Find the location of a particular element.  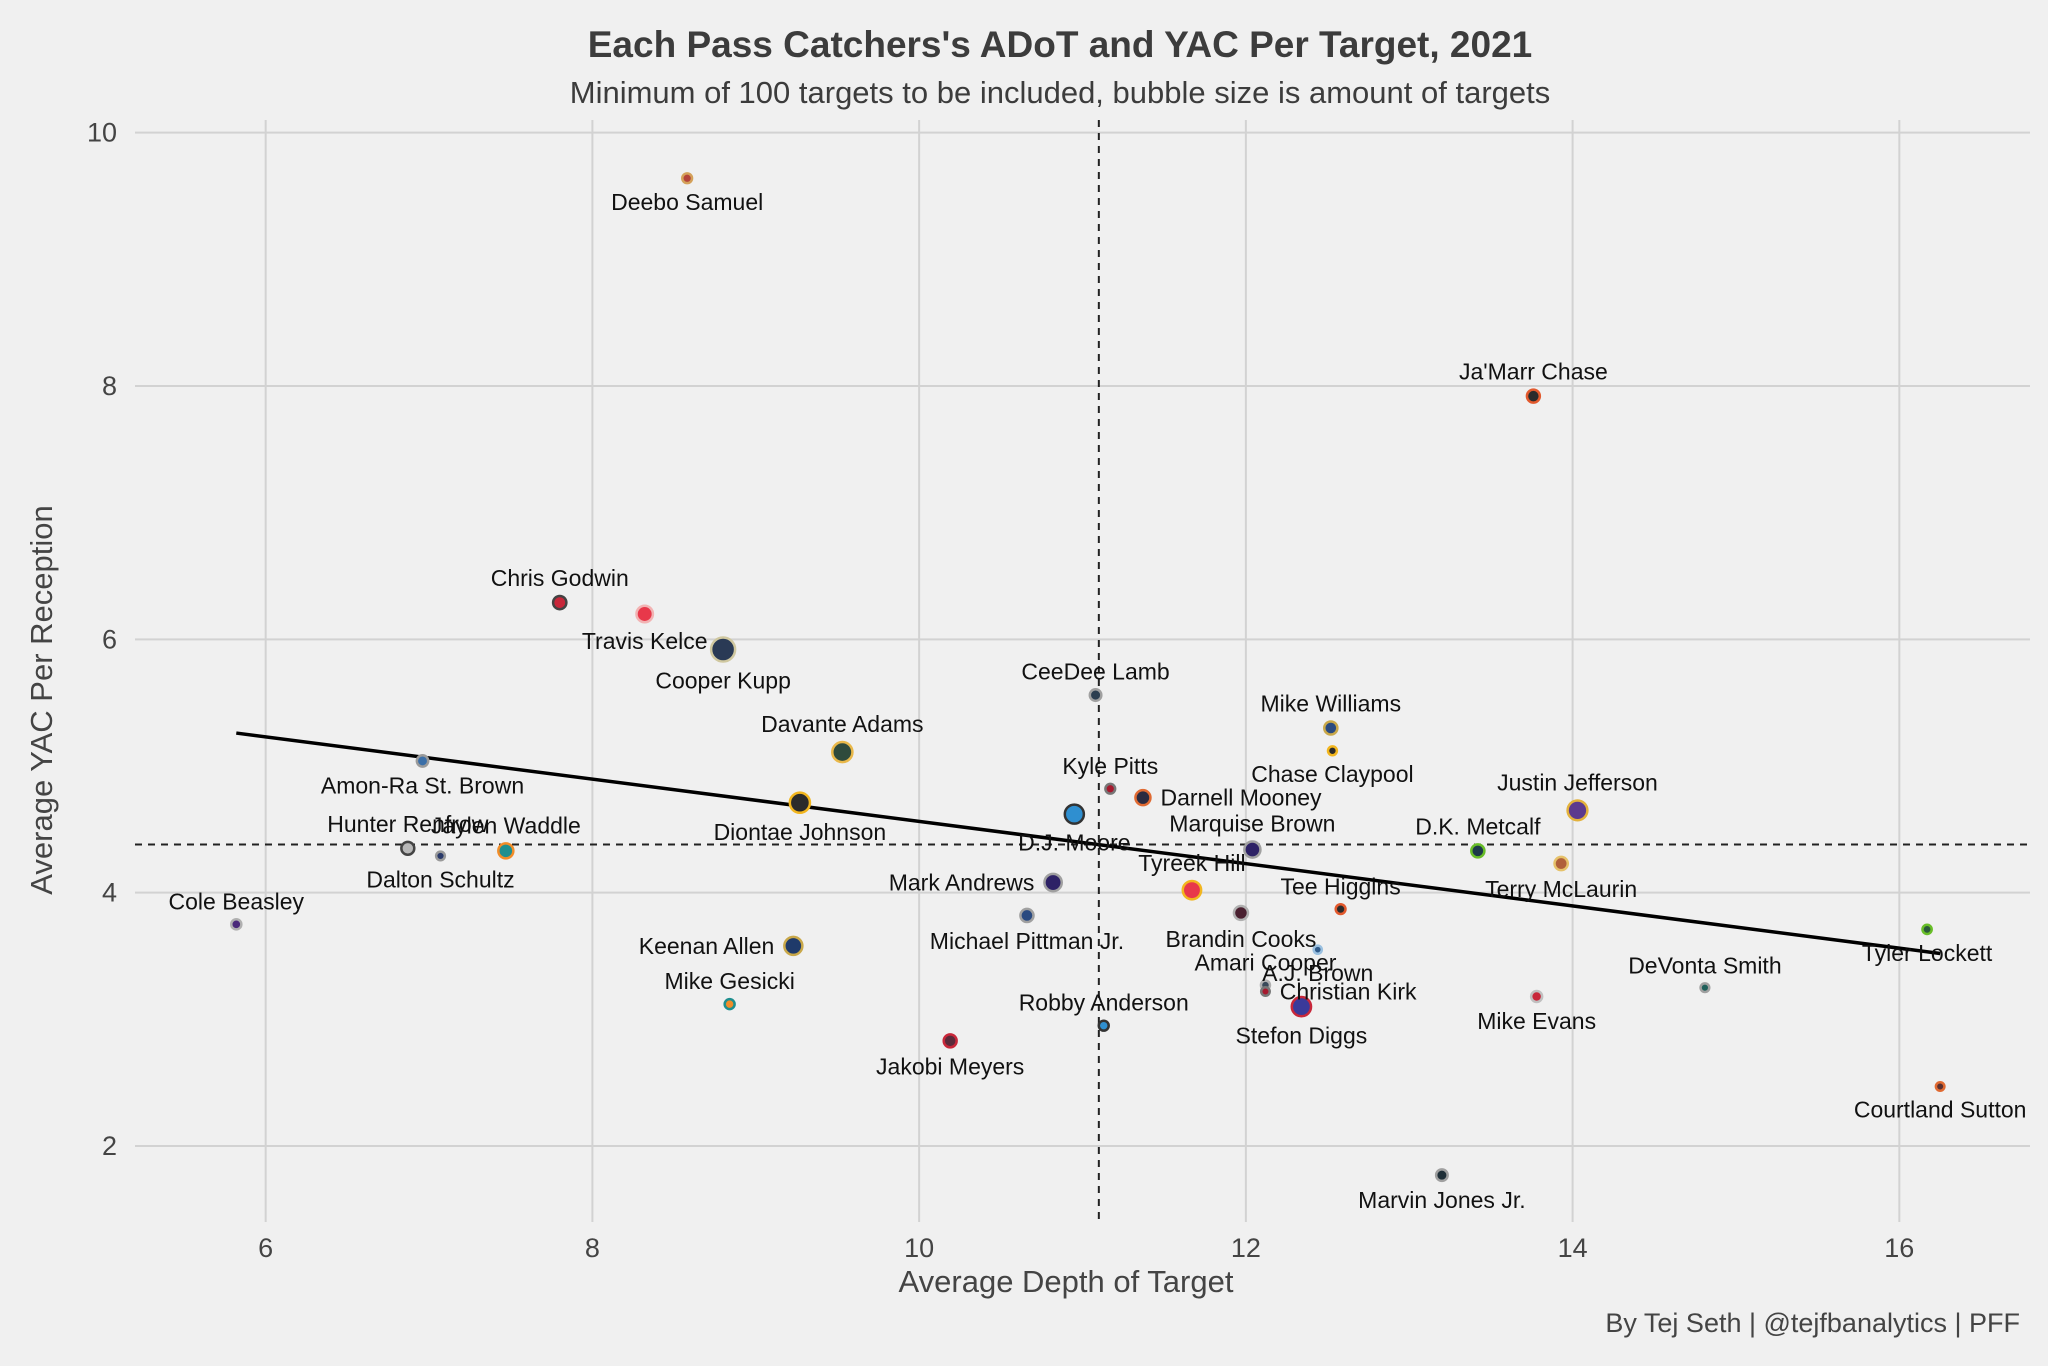

point-label: Chris Godwin is located at coordinates (560, 578).